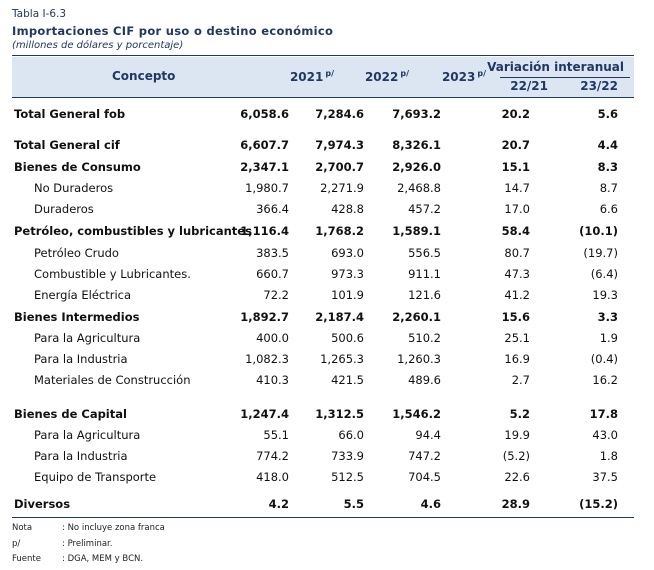 Image resolution: width=654 pixels, height=570 pixels. I want to click on header-22-21: 22/21, so click(529, 86).